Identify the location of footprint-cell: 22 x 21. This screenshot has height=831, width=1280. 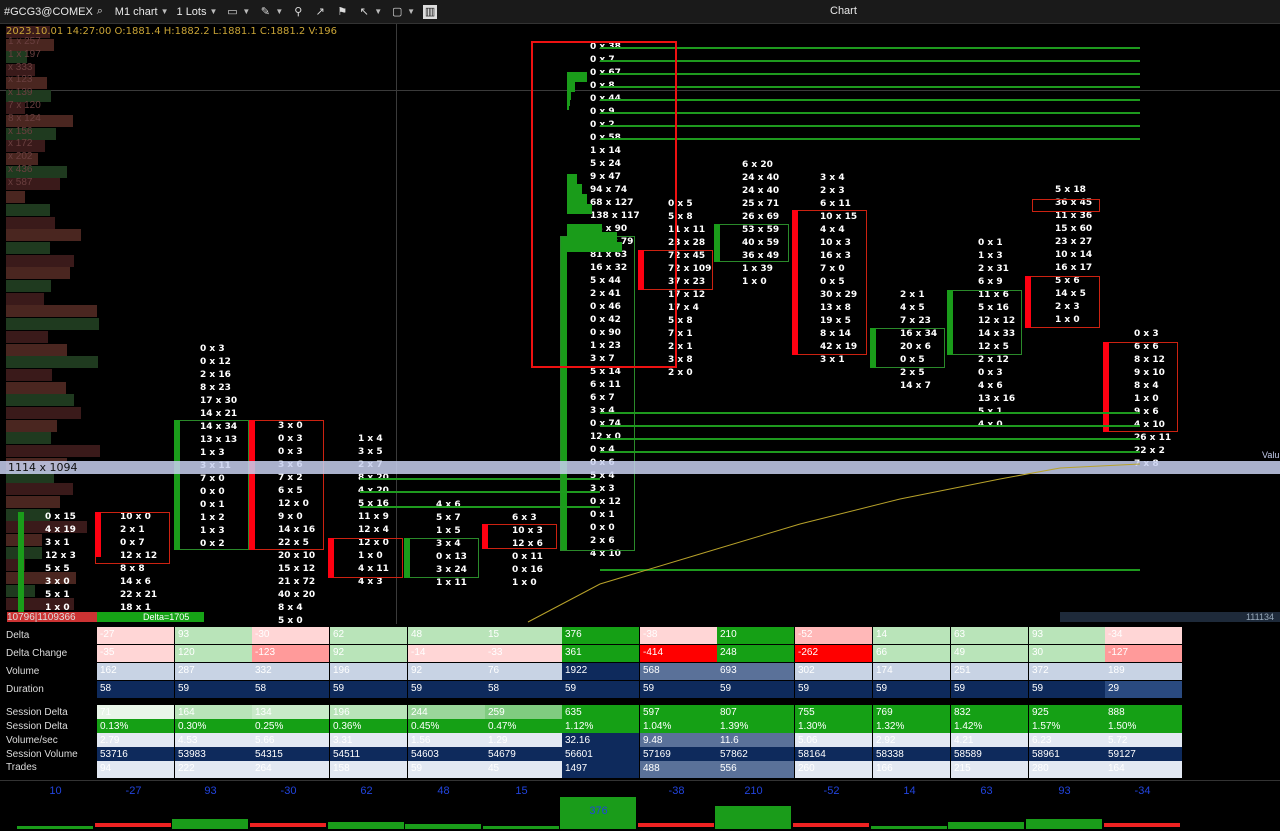
(139, 595).